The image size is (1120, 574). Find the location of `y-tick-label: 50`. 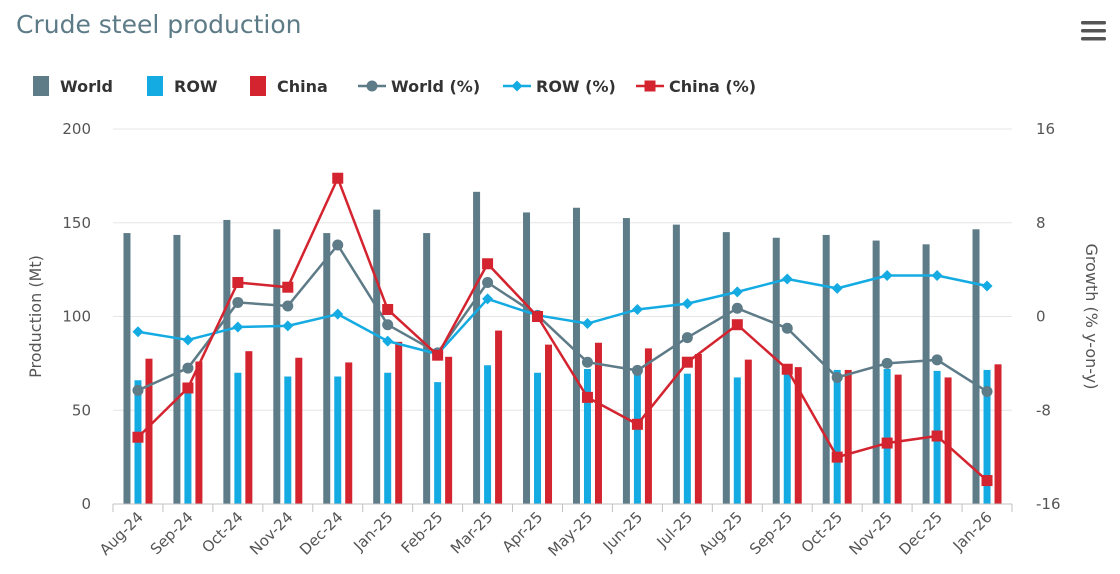

y-tick-label: 50 is located at coordinates (81, 410).